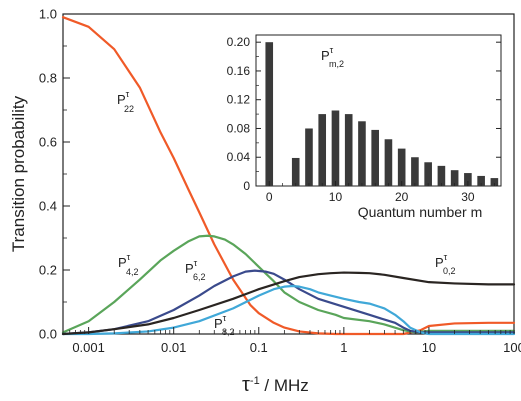 The height and width of the screenshot is (401, 521). I want to click on inset-title-sup: τ, so click(332, 50).